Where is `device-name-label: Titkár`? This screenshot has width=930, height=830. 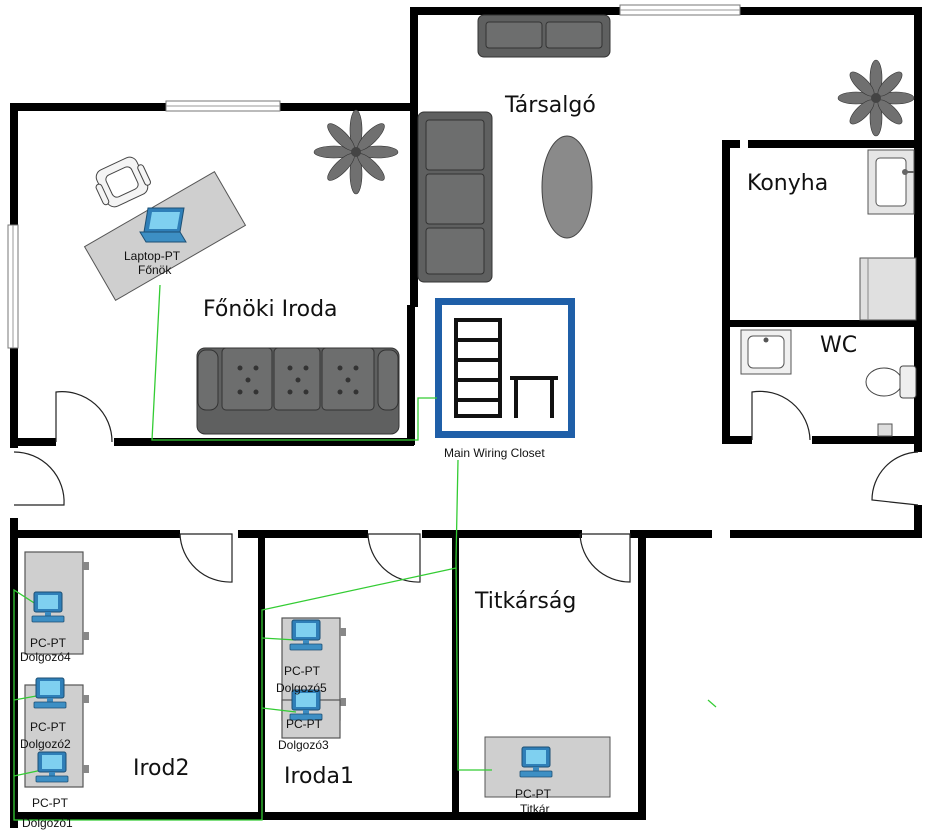 device-name-label: Titkár is located at coordinates (535, 809).